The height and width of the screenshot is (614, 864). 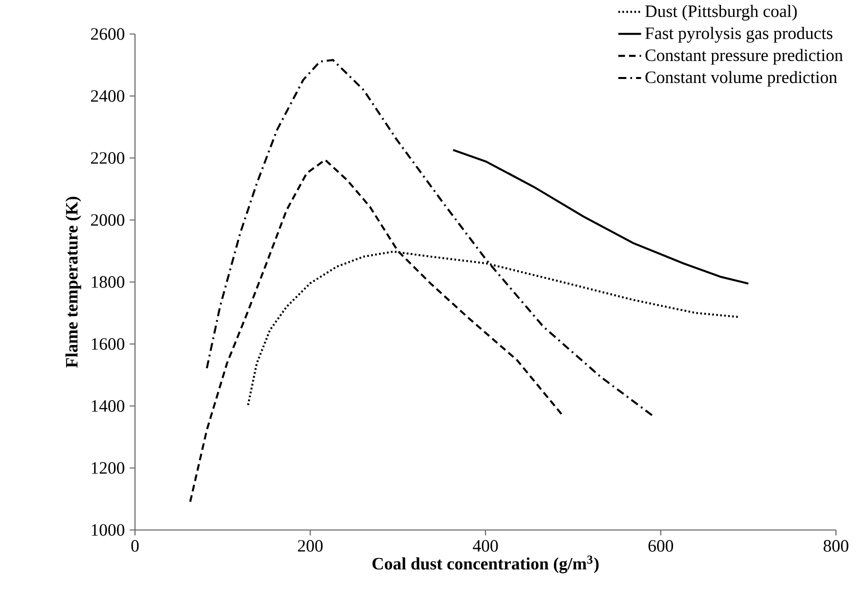 I want to click on y-tick-label: 1200, so click(x=108, y=468).